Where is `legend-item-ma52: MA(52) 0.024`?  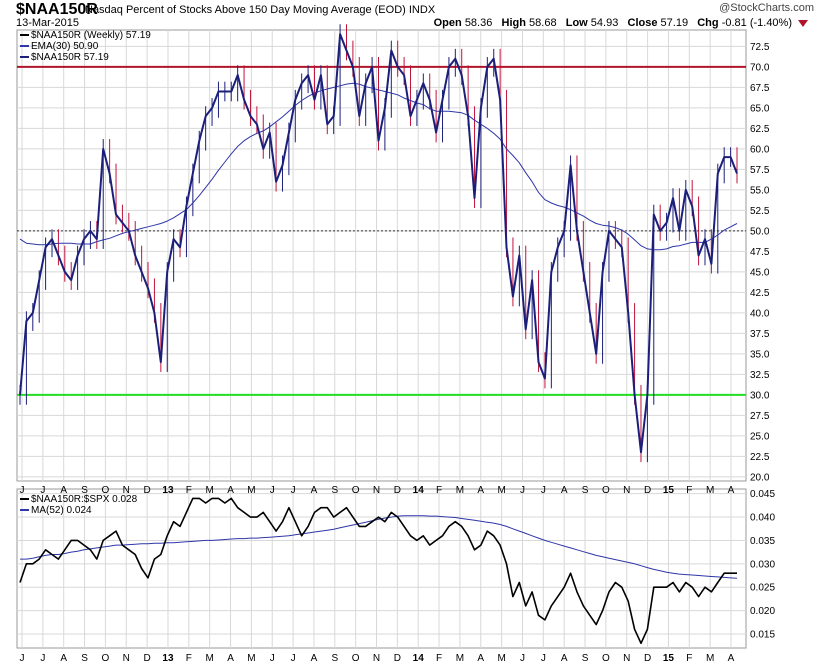 legend-item-ma52: MA(52) 0.024 is located at coordinates (78, 510).